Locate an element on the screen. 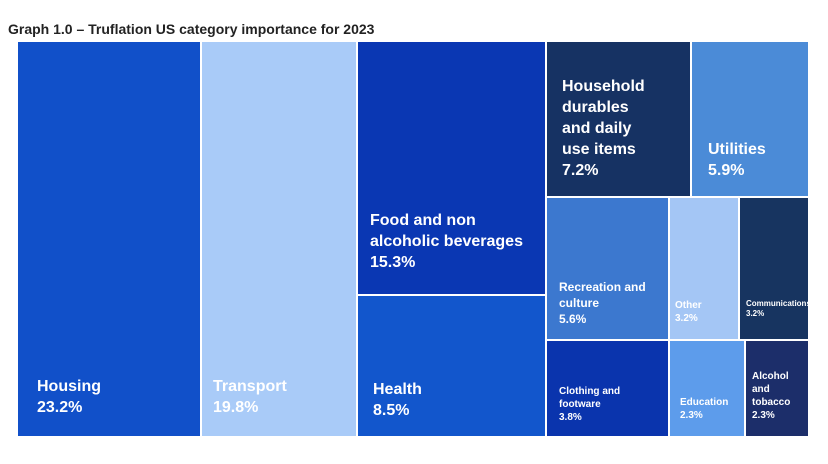 The width and height of the screenshot is (828, 464). tile-name: Recreation and culture is located at coordinates (602, 295).